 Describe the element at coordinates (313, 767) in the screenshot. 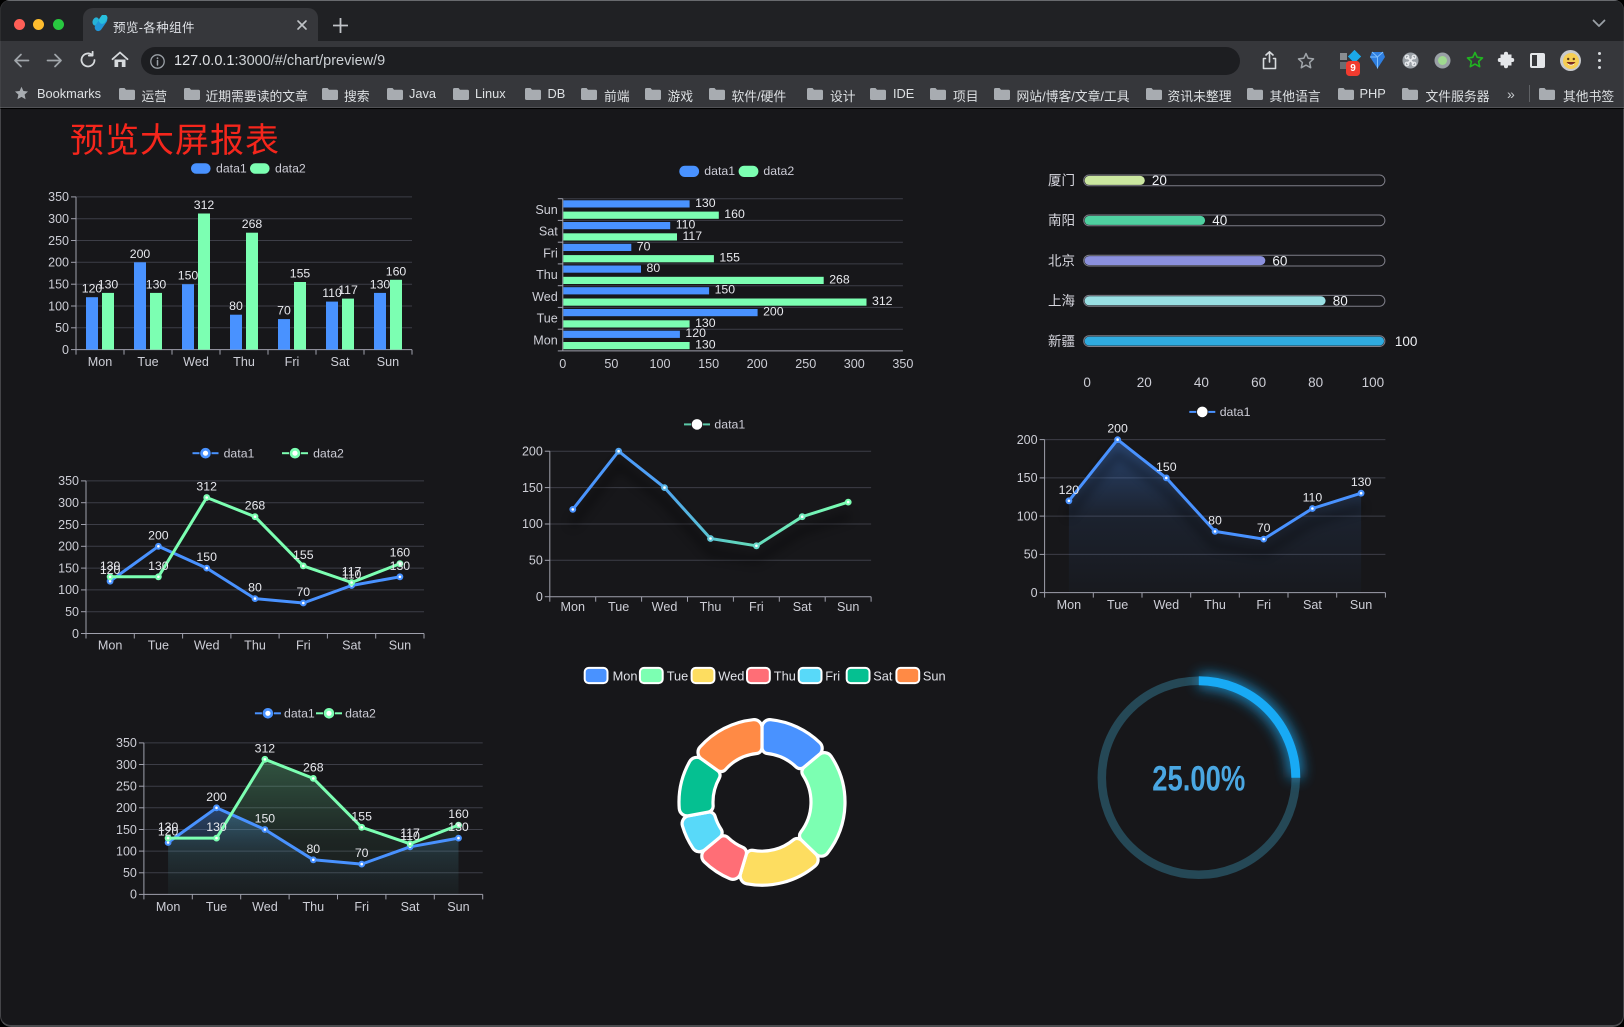

I see `svg-text: 268` at that location.